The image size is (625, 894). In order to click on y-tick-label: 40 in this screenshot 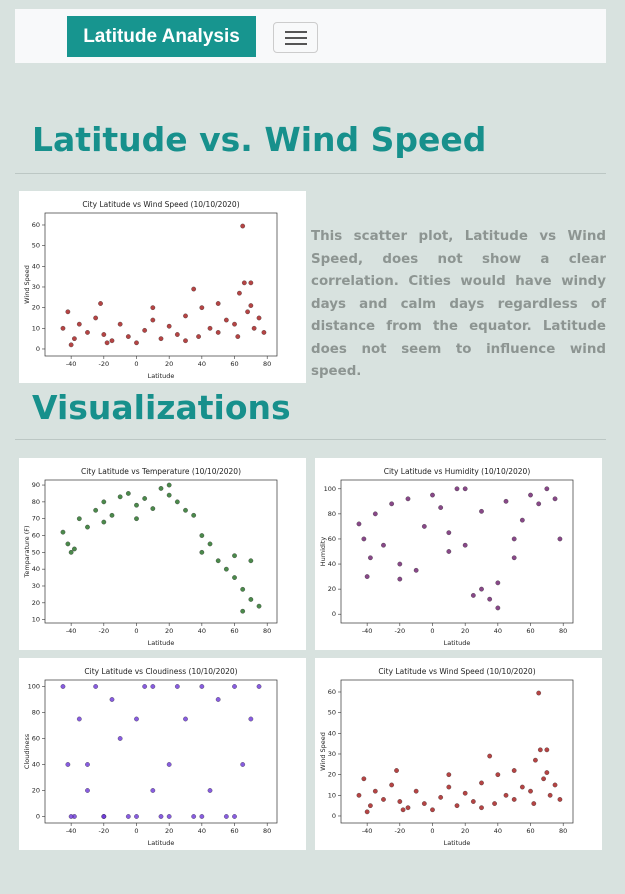, I will do `click(36, 569)`.